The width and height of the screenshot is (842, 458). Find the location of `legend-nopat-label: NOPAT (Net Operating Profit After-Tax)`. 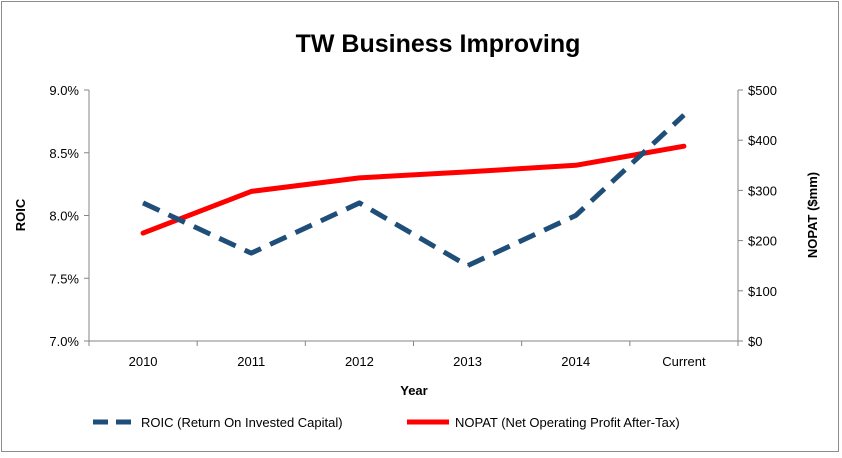

legend-nopat-label: NOPAT (Net Operating Profit After-Tax) is located at coordinates (567, 422).